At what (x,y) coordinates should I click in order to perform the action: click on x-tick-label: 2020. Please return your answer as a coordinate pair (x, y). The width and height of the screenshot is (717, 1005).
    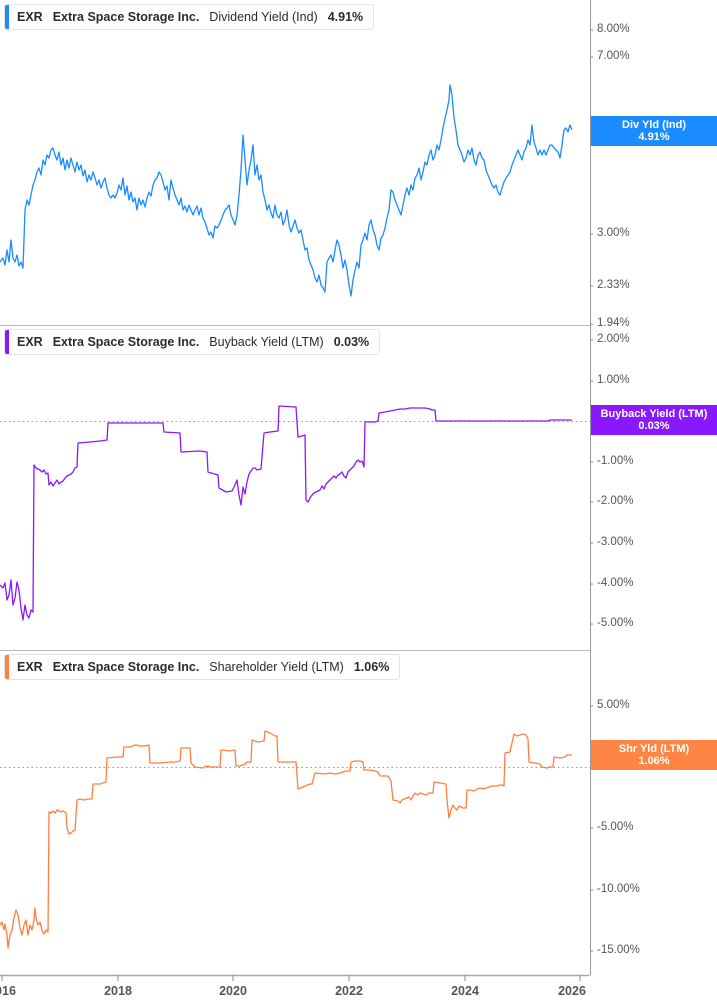
    Looking at the image, I should click on (233, 991).